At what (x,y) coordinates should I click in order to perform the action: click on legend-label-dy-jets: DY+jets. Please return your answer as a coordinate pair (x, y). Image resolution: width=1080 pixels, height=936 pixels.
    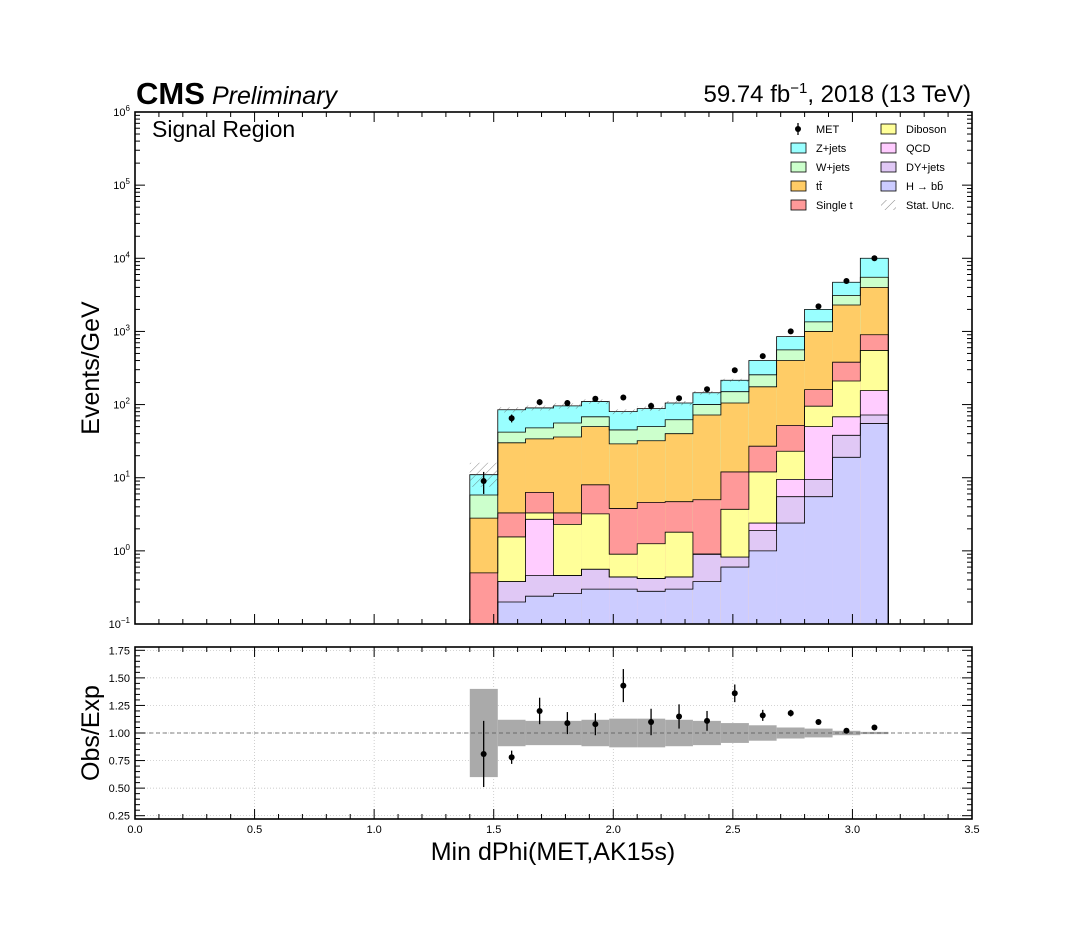
    Looking at the image, I should click on (925, 168).